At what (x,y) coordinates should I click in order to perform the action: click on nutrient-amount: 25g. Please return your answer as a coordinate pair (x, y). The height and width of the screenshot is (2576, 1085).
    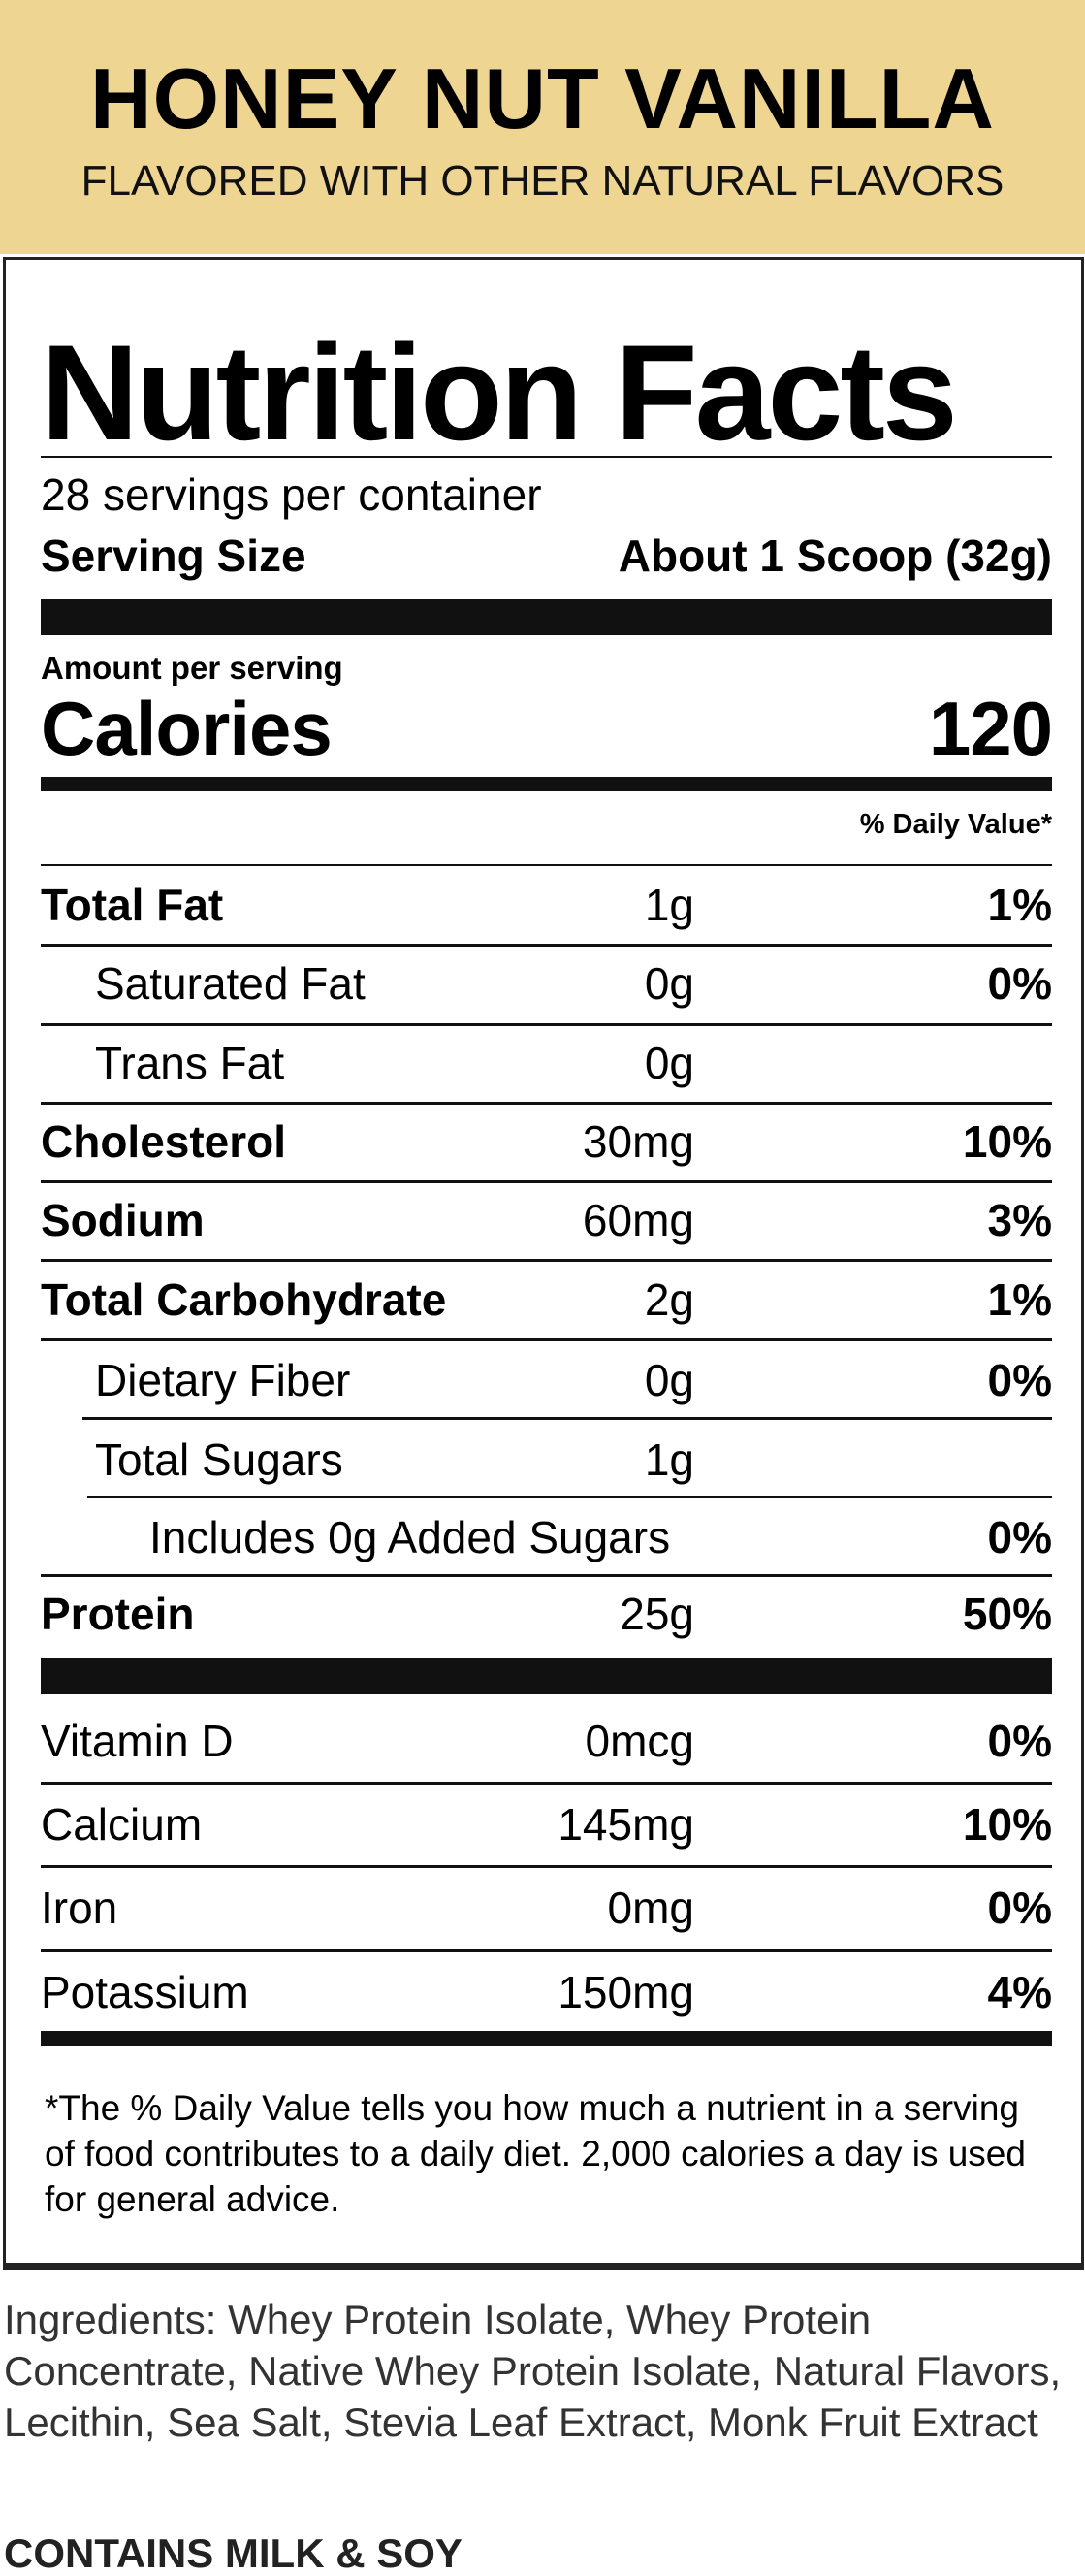
    Looking at the image, I should click on (657, 1614).